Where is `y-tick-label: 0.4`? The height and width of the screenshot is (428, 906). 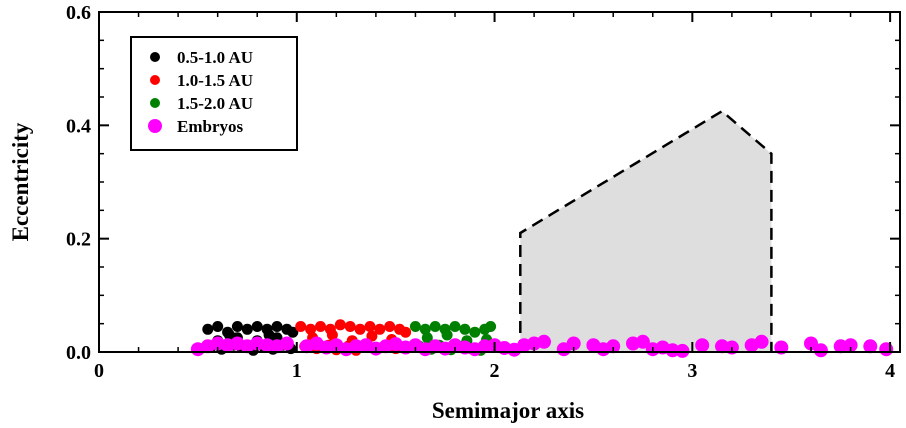 y-tick-label: 0.4 is located at coordinates (78, 126).